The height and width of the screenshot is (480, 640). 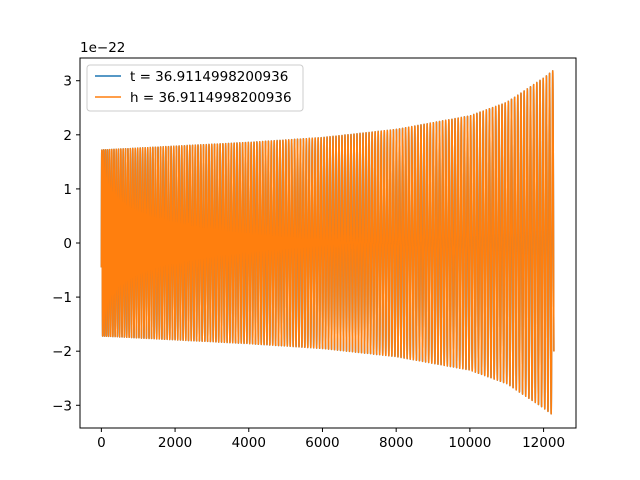 I want to click on x-tick-label-5: 10000, so click(x=469, y=443).